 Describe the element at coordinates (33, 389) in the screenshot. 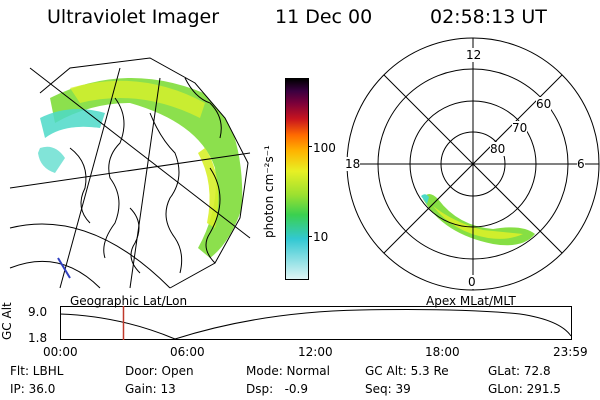

I see `info-ip: IP: 36.0` at that location.